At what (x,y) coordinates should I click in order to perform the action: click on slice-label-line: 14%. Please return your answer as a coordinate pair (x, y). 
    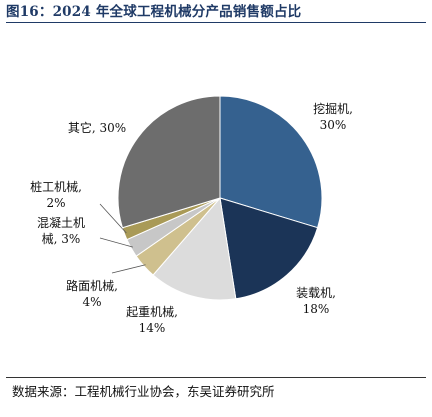
    Looking at the image, I should click on (152, 328).